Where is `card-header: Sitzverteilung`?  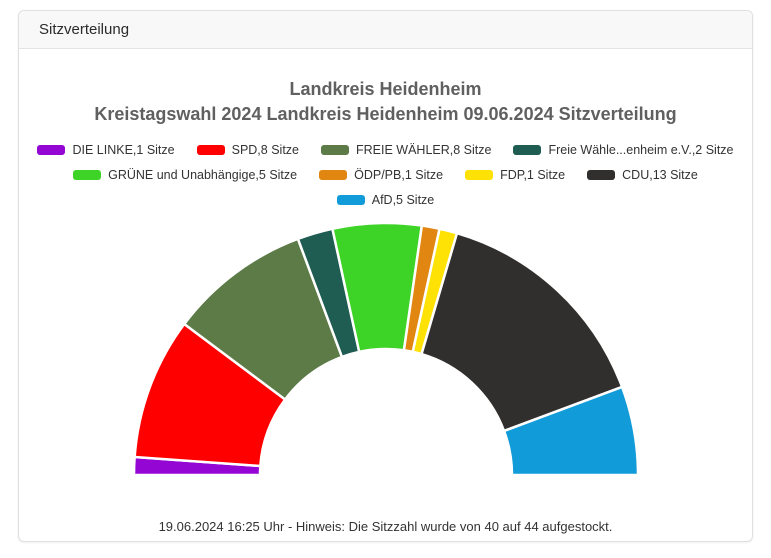 card-header: Sitzverteilung is located at coordinates (385, 30).